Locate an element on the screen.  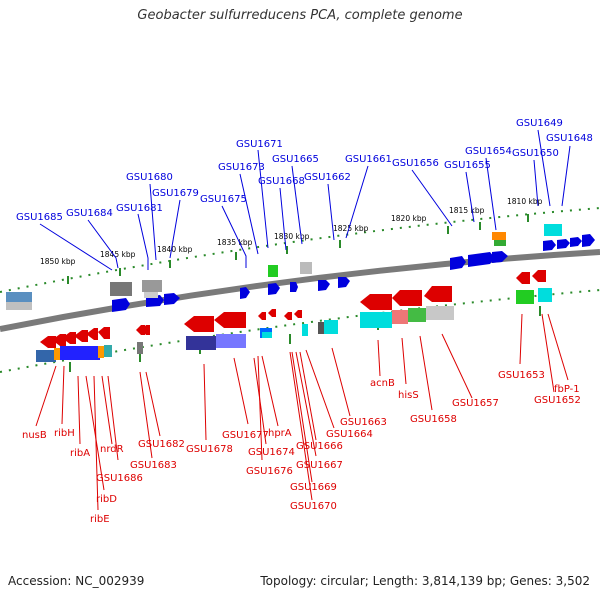
kbp-label: 1810 kbp is located at coordinates (525, 201).